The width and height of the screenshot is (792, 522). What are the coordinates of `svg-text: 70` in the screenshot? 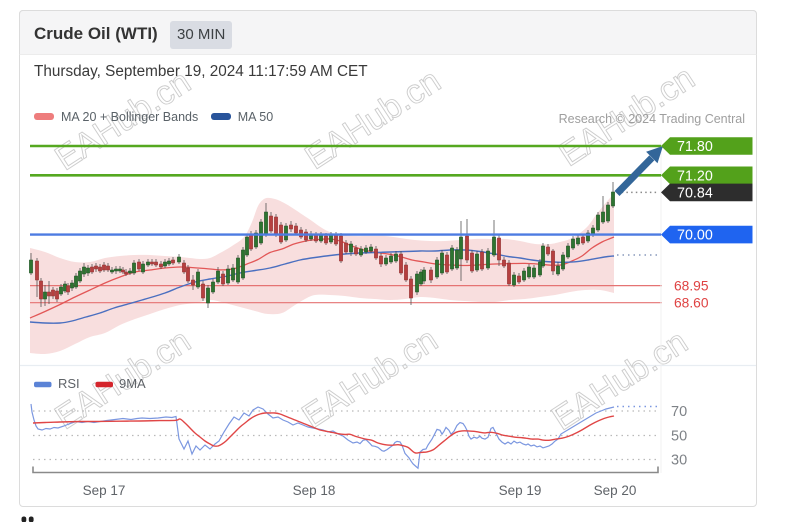 It's located at (679, 412).